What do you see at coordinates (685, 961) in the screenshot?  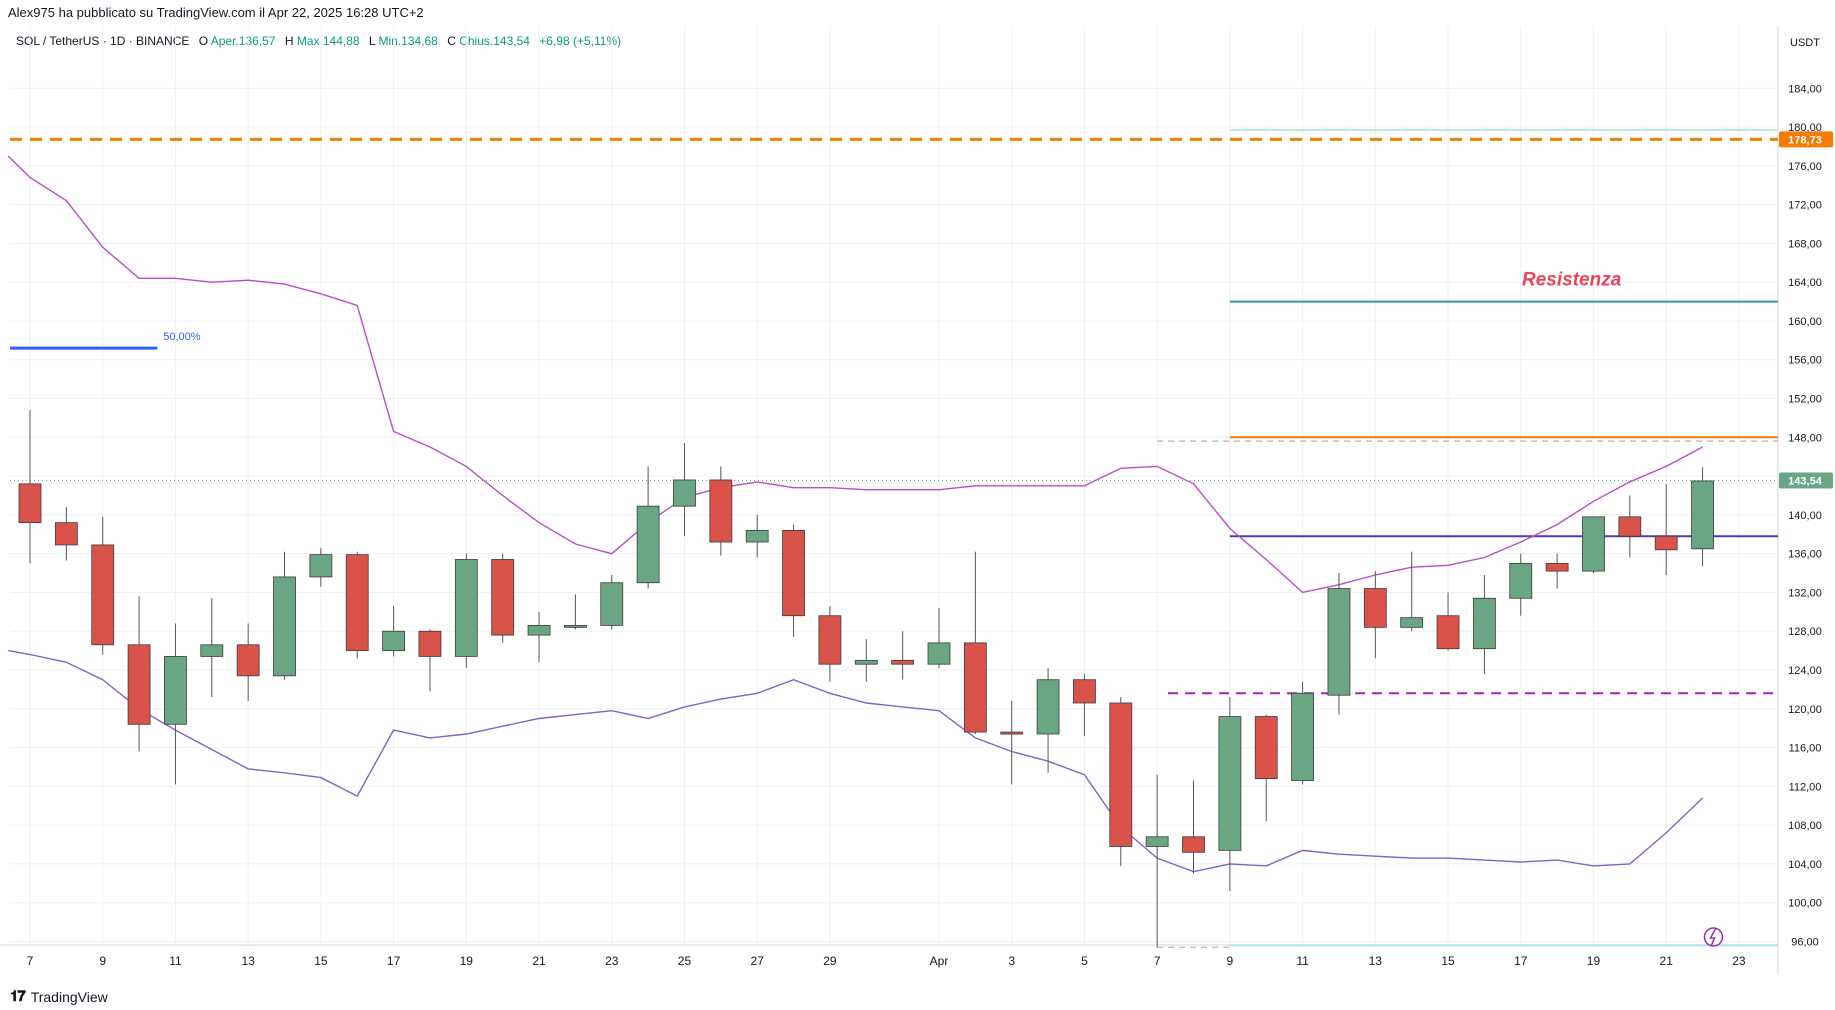 I see `x-tick-label: 25` at bounding box center [685, 961].